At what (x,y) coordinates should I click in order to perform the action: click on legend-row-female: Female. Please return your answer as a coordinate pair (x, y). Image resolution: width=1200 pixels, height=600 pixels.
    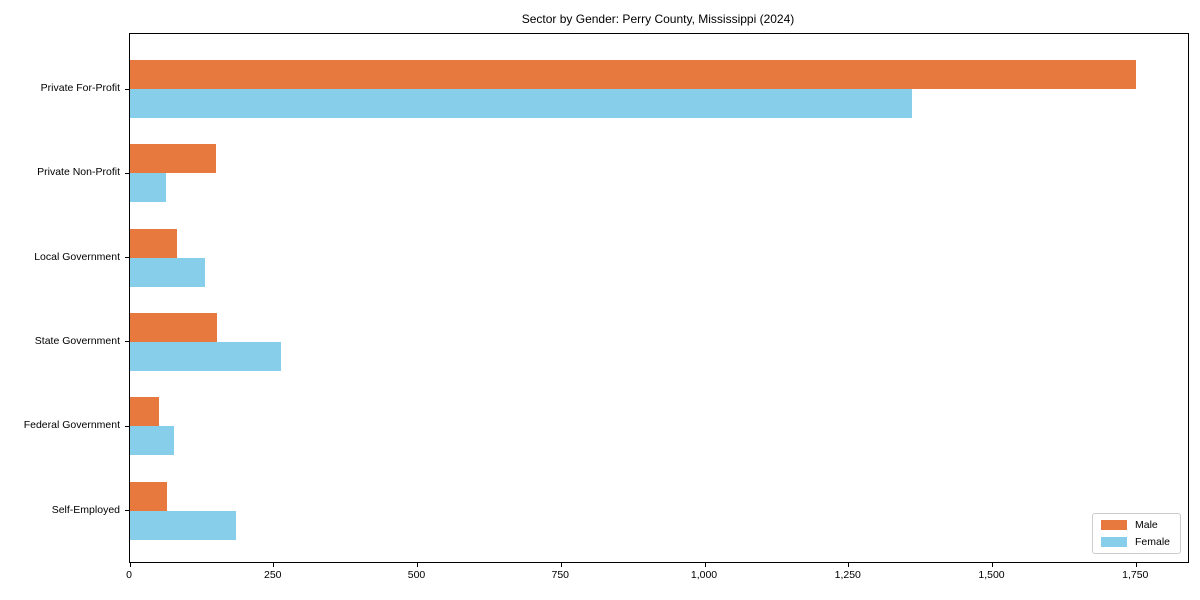
    Looking at the image, I should click on (1135, 542).